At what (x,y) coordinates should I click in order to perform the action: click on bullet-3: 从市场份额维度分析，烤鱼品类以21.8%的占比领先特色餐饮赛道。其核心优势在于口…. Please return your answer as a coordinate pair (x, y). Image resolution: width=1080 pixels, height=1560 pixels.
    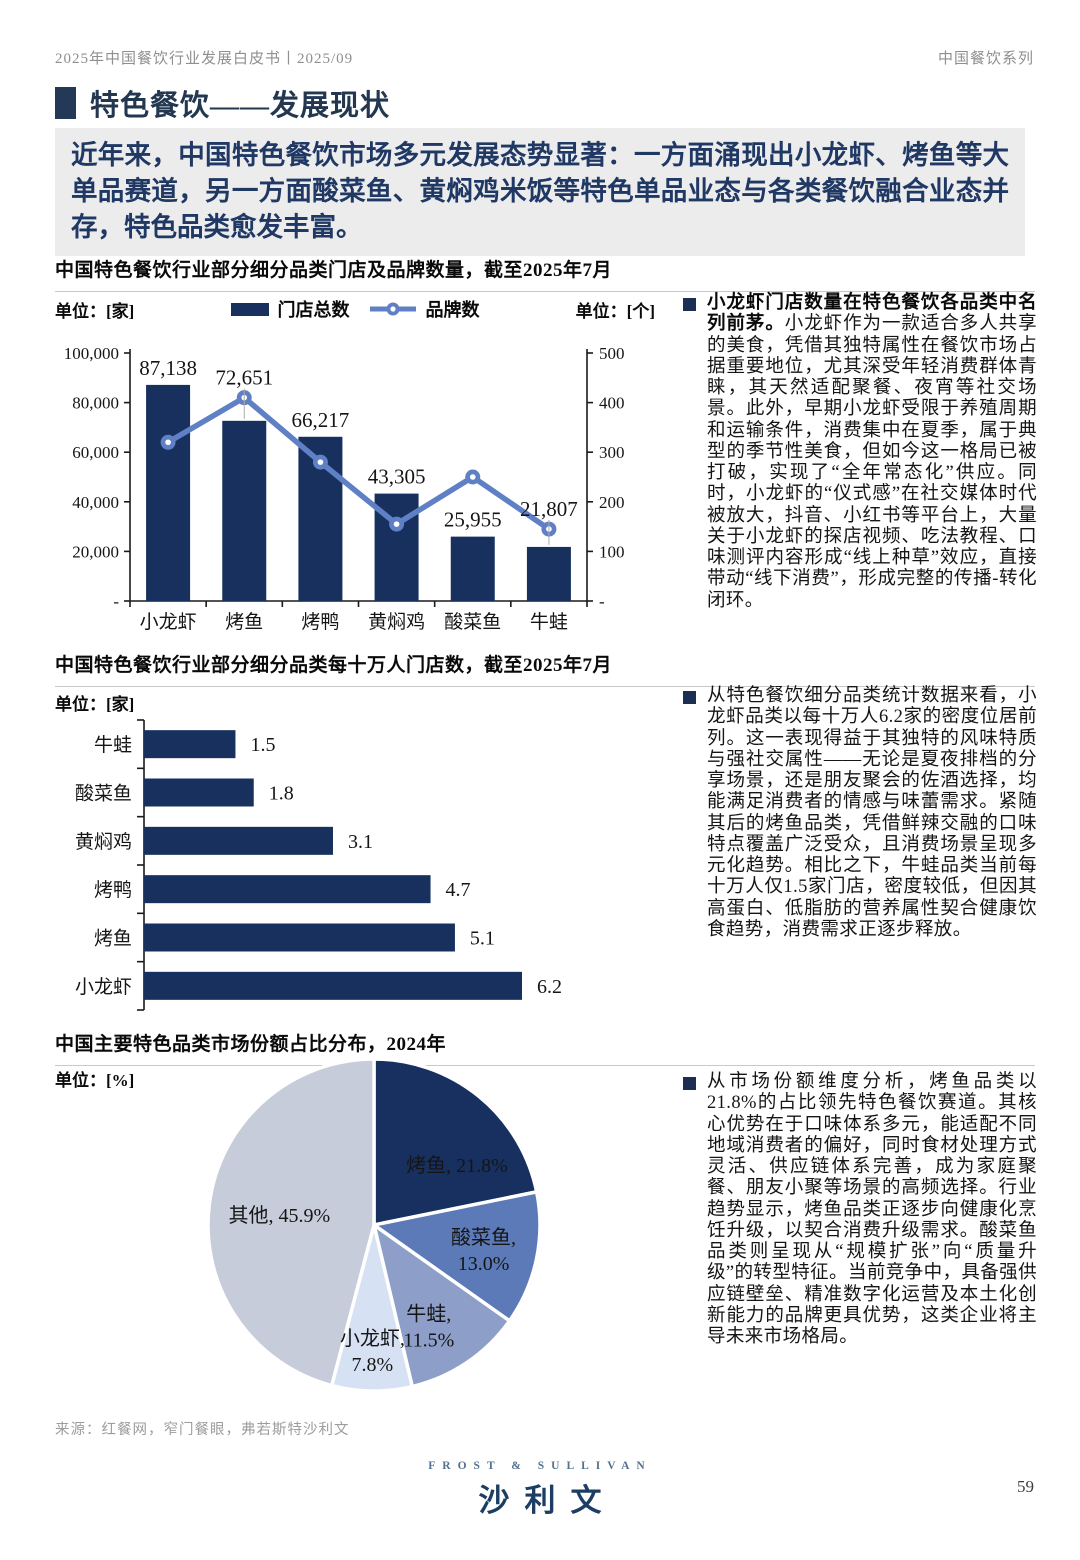
    Looking at the image, I should click on (860, 1210).